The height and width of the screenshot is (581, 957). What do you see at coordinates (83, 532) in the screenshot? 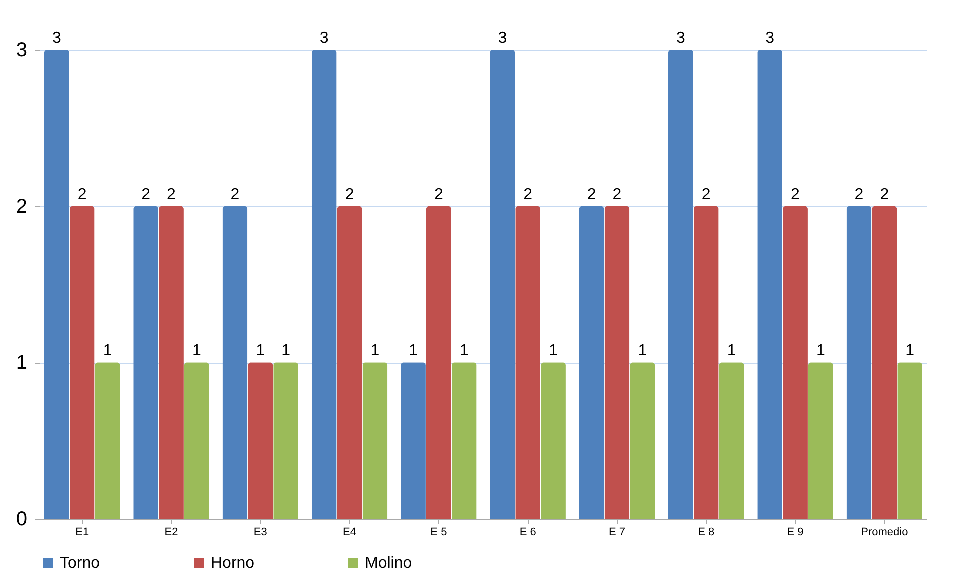
I see `x-tick-label: E1` at bounding box center [83, 532].